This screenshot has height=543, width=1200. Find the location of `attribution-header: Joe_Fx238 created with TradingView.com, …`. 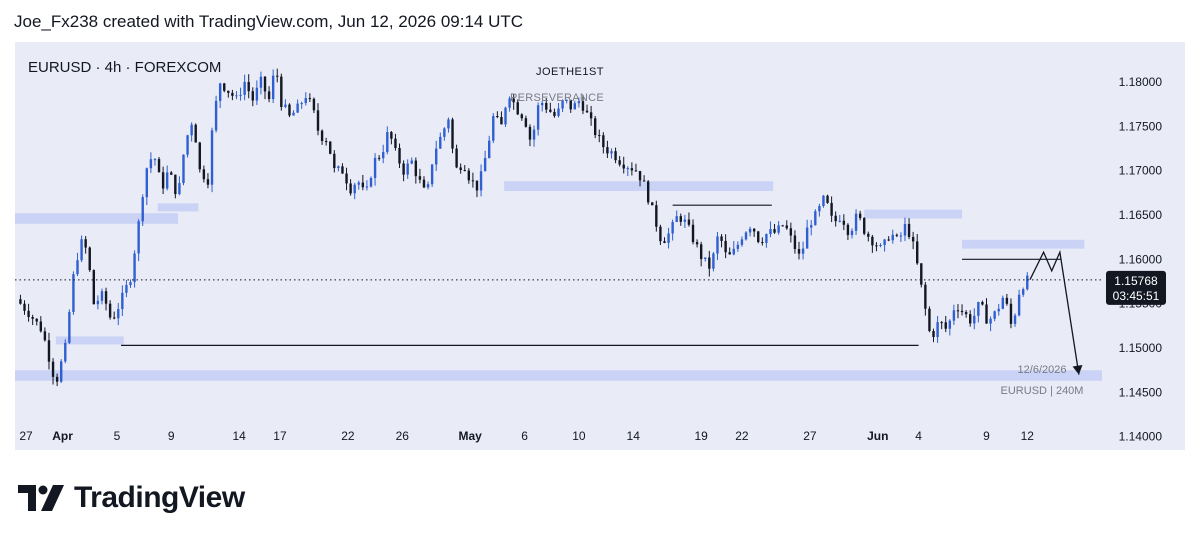

attribution-header: Joe_Fx238 created with TradingView.com, … is located at coordinates (269, 21).